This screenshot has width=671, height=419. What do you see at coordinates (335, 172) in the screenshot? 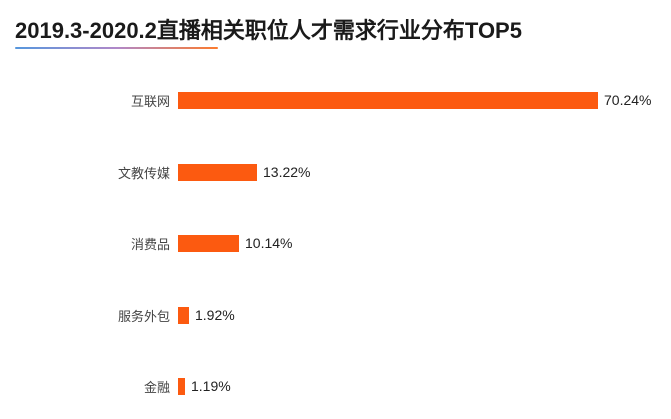
I see `bar-row: 文教传媒 13.22%` at bounding box center [335, 172].